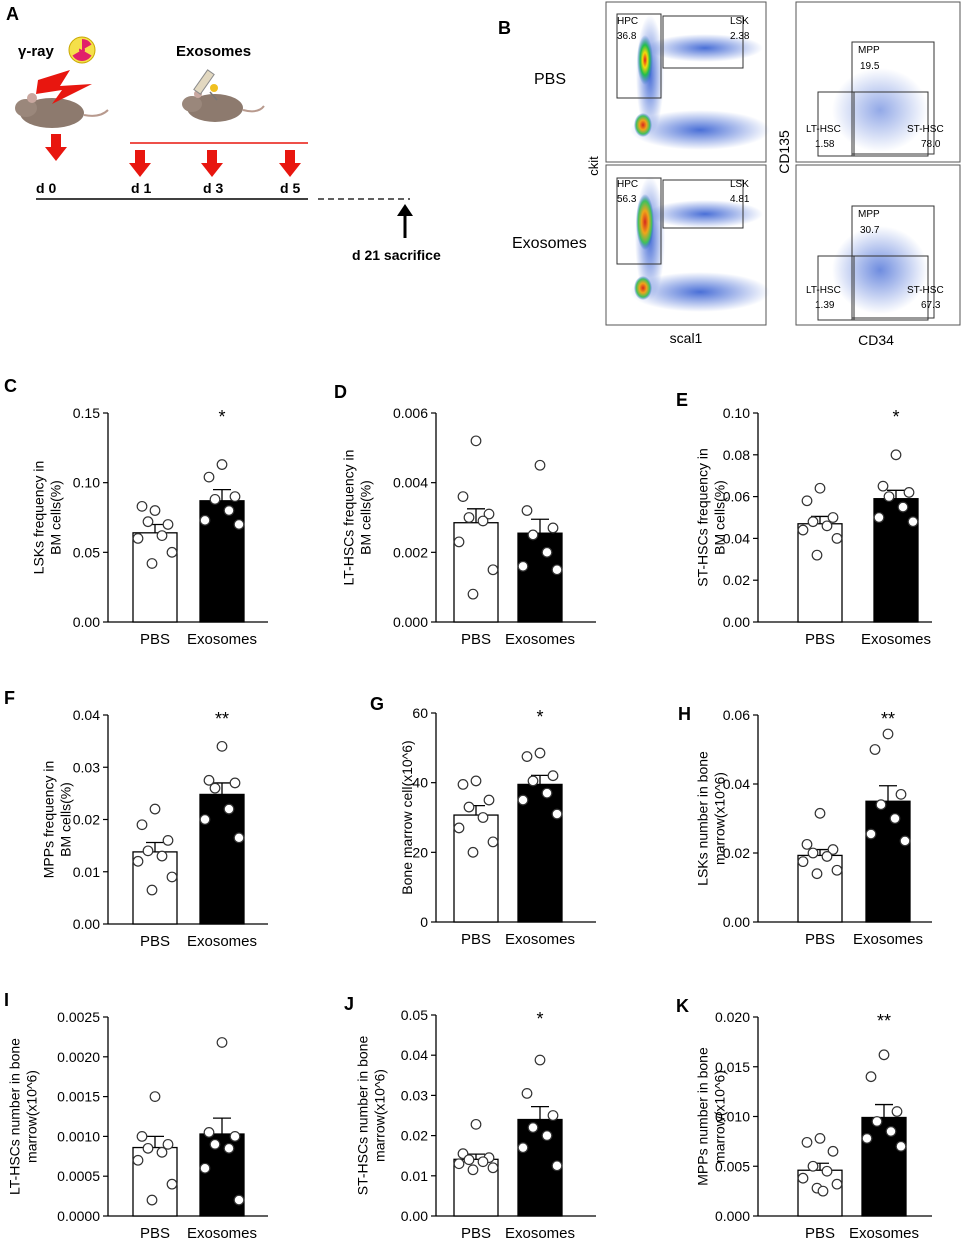 The width and height of the screenshot is (962, 1250). Describe the element at coordinates (56, 517) in the screenshot. I see `y-axis-label: BM cells(%)` at that location.